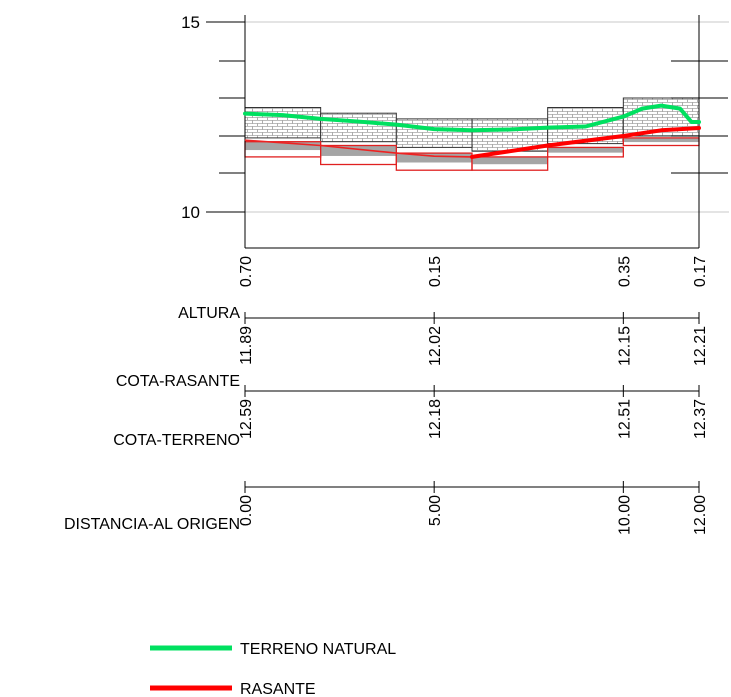 The width and height of the screenshot is (731, 697). Describe the element at coordinates (700, 346) in the screenshot. I see `band-value-1-3: 12.21` at that location.